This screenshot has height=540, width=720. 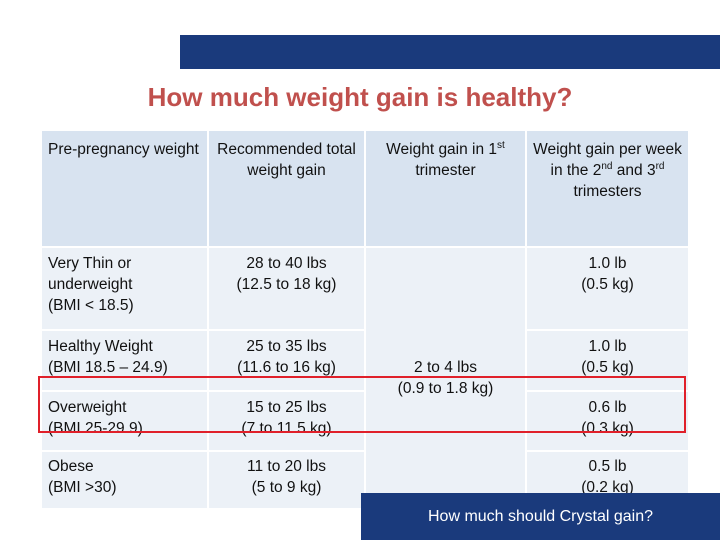 I want to click on row-per-week-healthy: 1.0 lb (0.5 kg), so click(x=608, y=361).